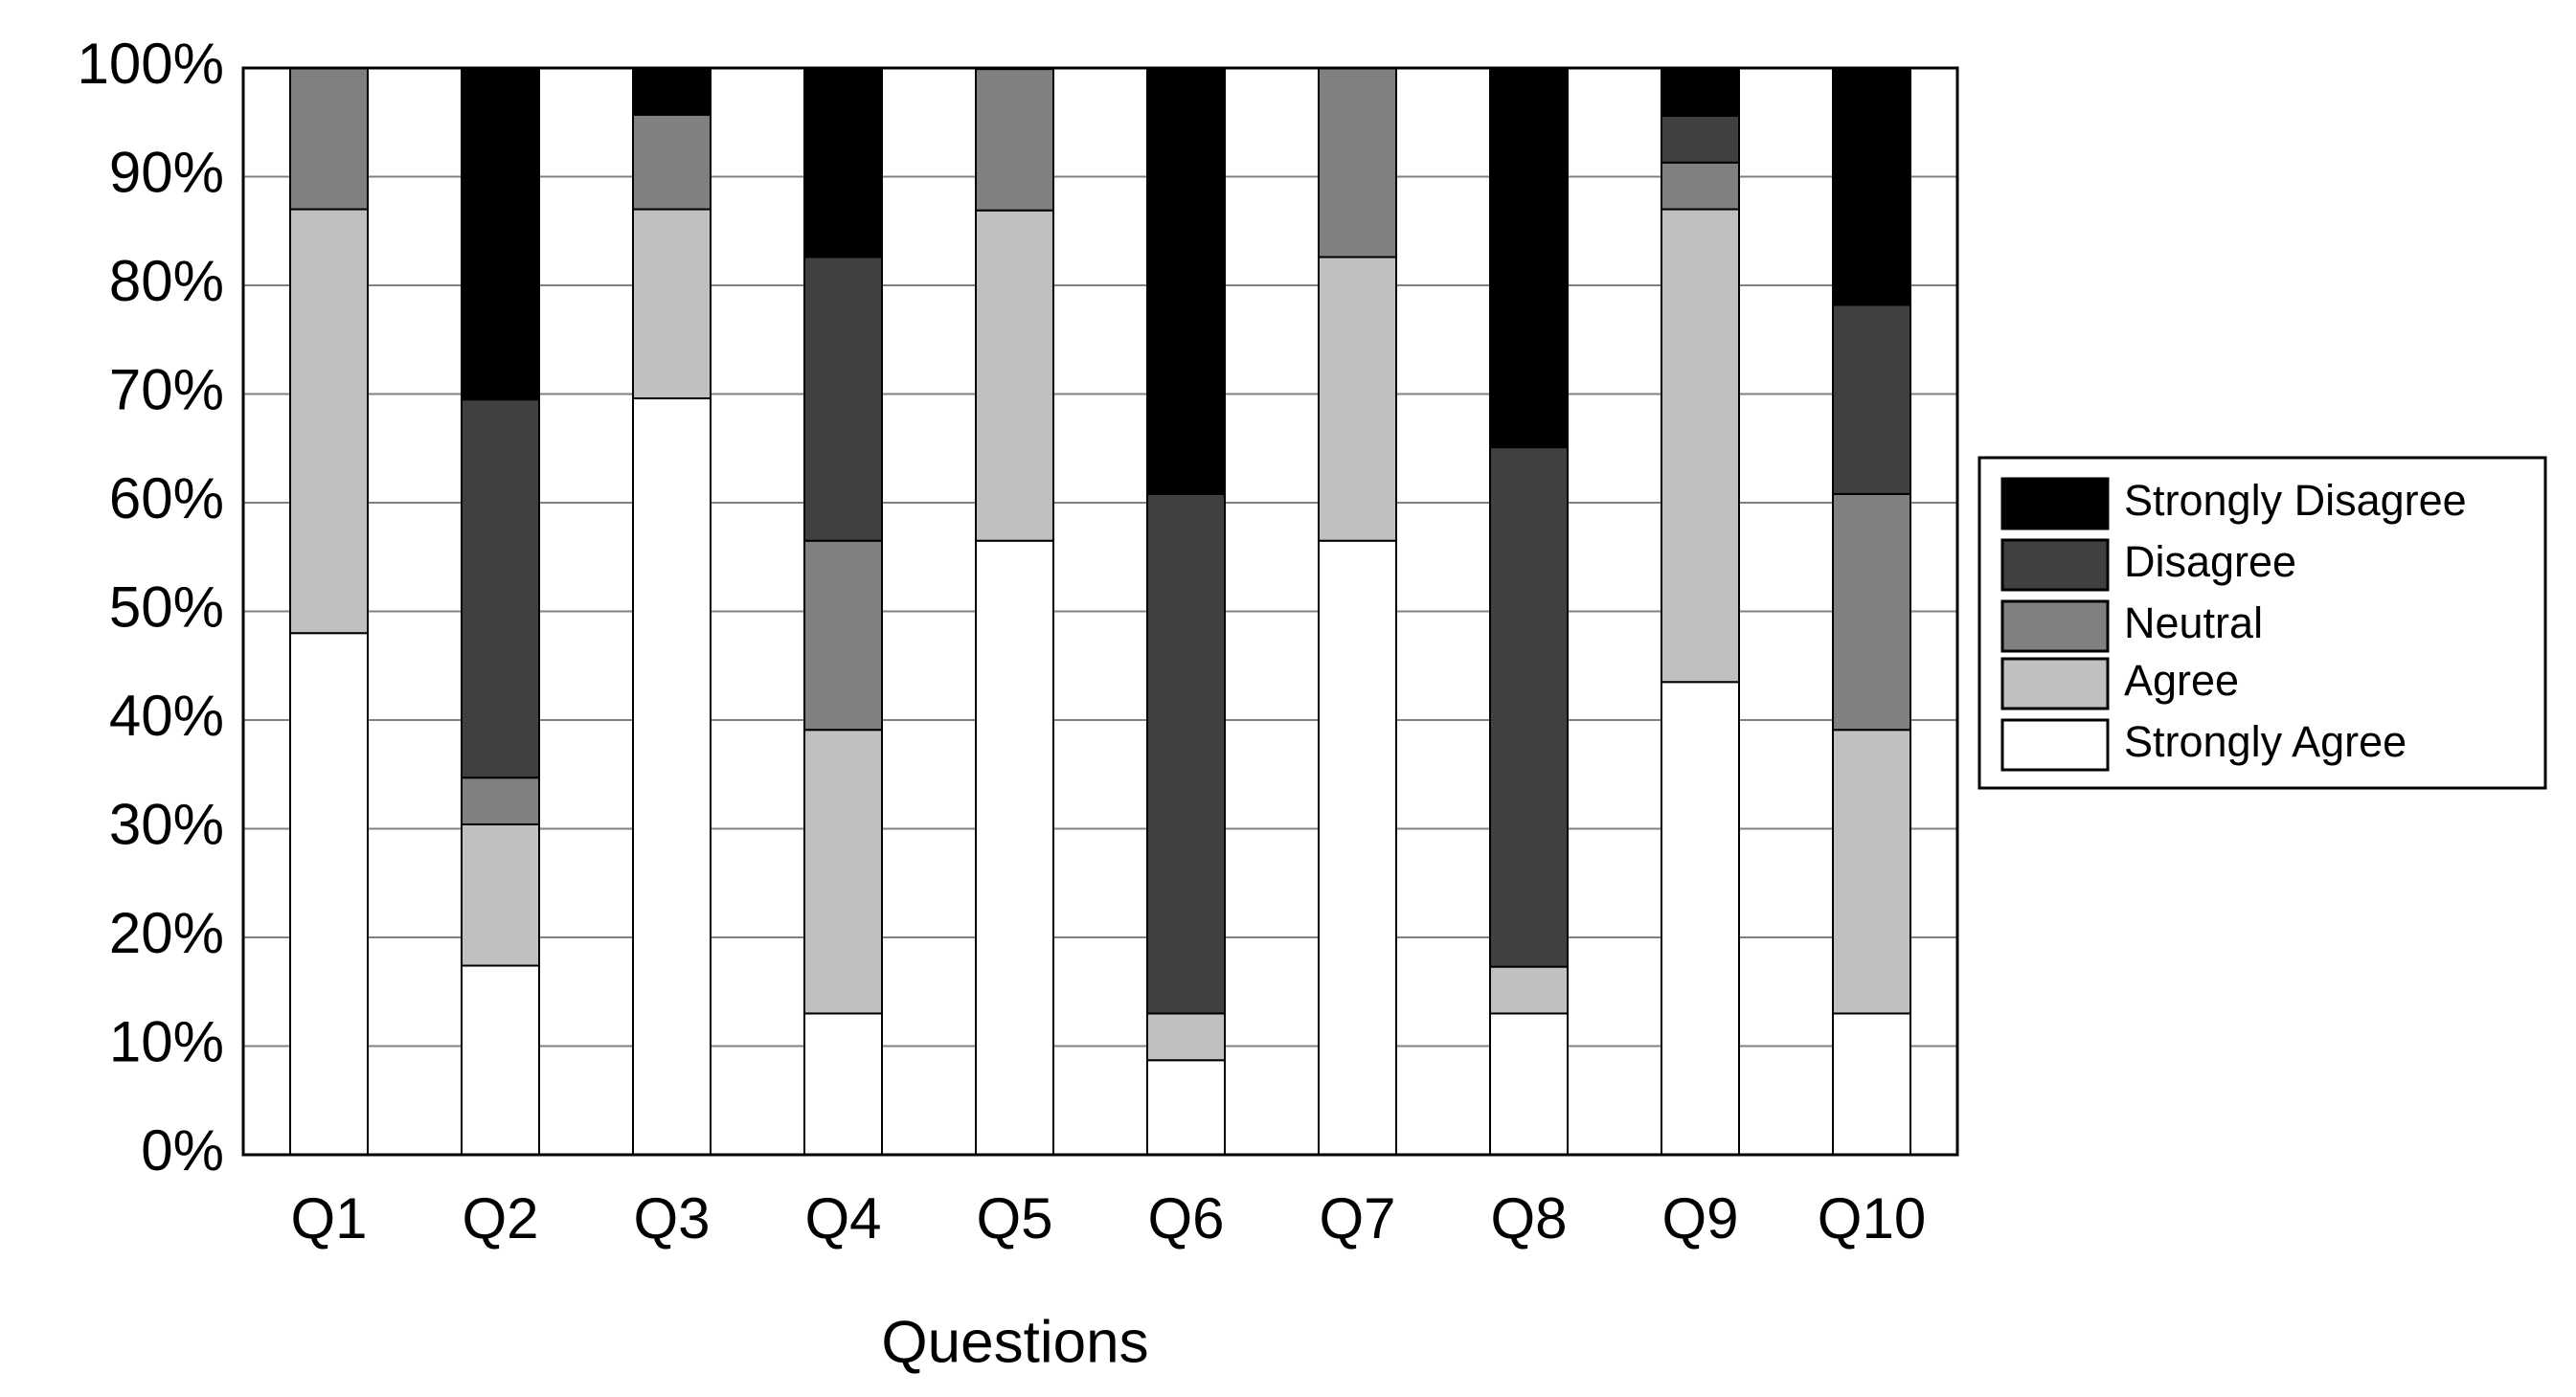  I want to click on legend-label: Agree, so click(2181, 680).